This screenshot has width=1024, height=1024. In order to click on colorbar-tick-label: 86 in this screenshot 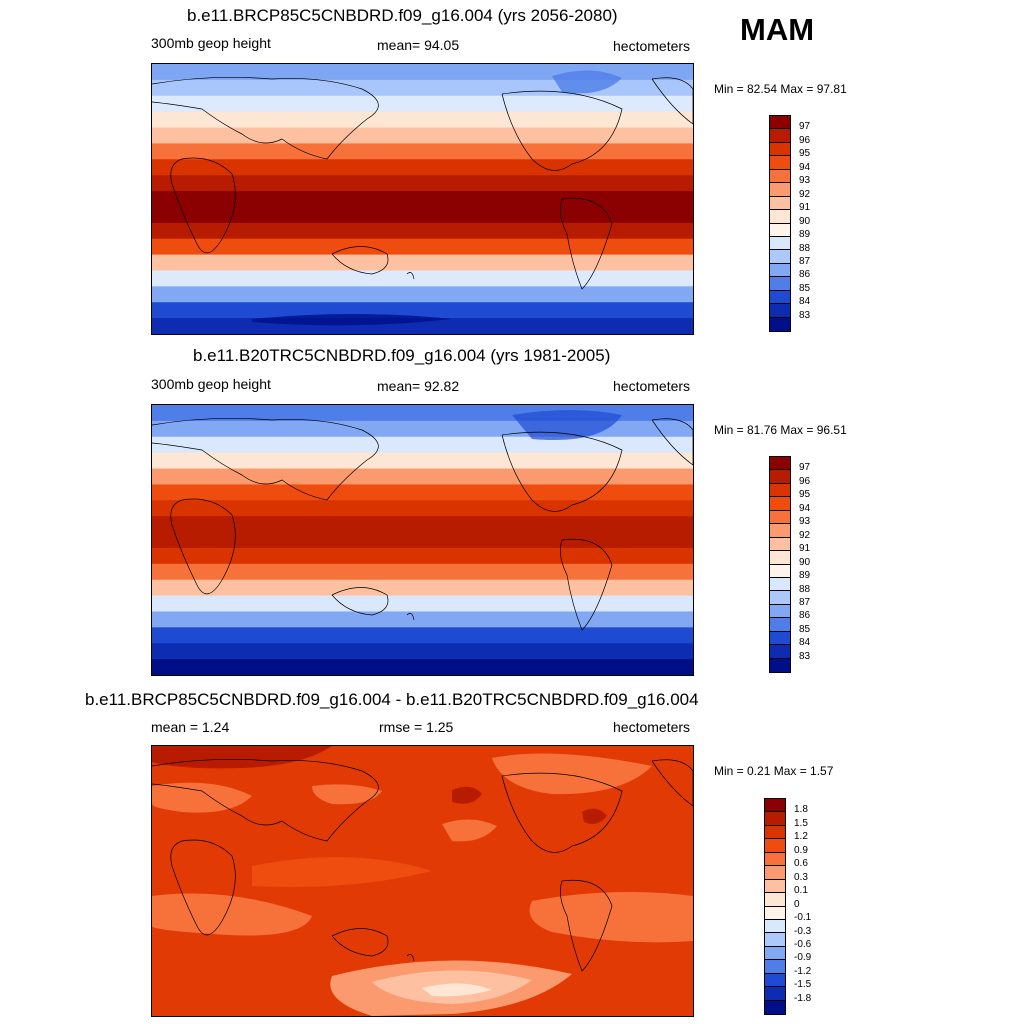, I will do `click(805, 275)`.